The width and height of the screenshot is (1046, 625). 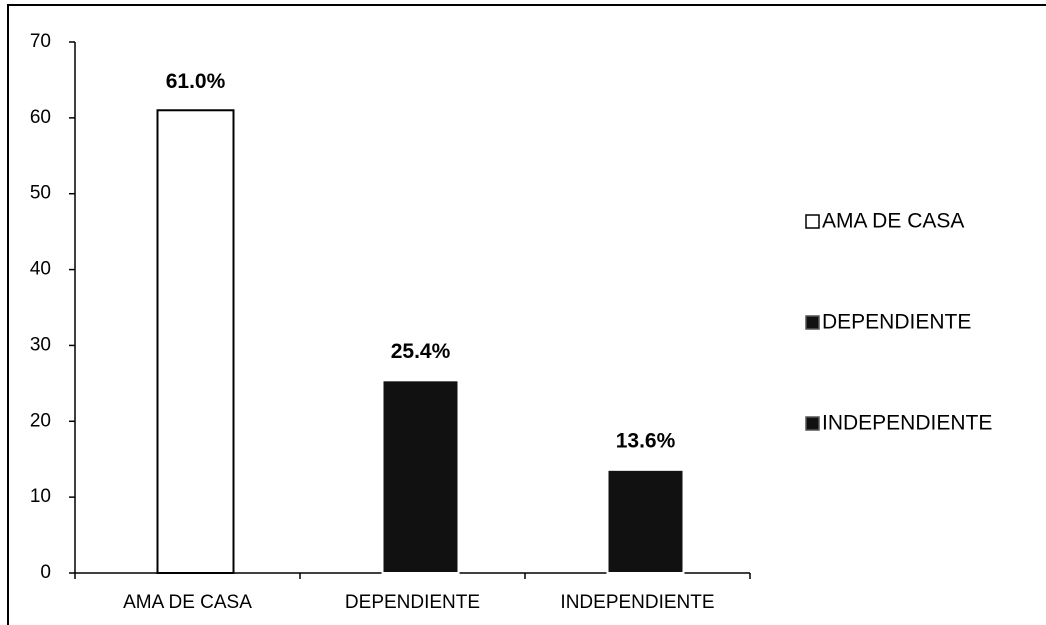 I want to click on legend-label: INDEPENDIENTE, so click(x=907, y=423).